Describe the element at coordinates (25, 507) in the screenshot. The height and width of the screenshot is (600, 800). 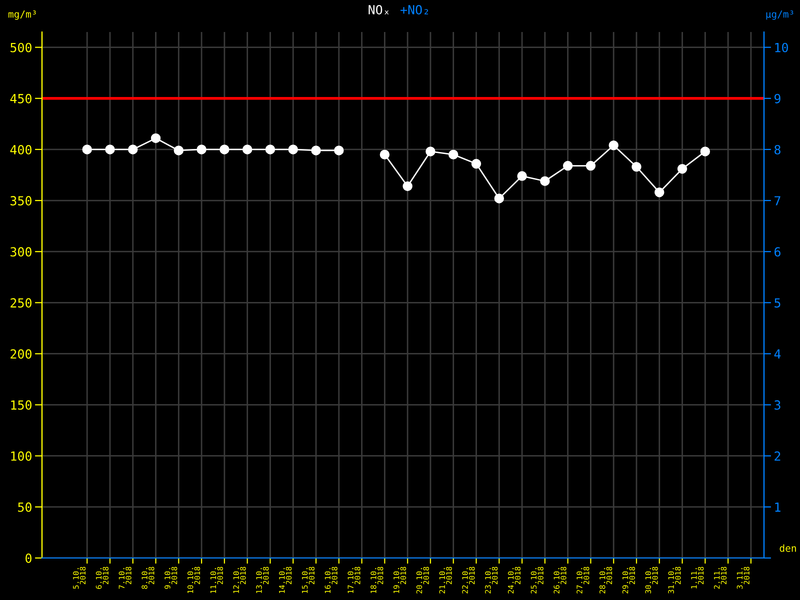
I see `y-tick-label: 50` at that location.